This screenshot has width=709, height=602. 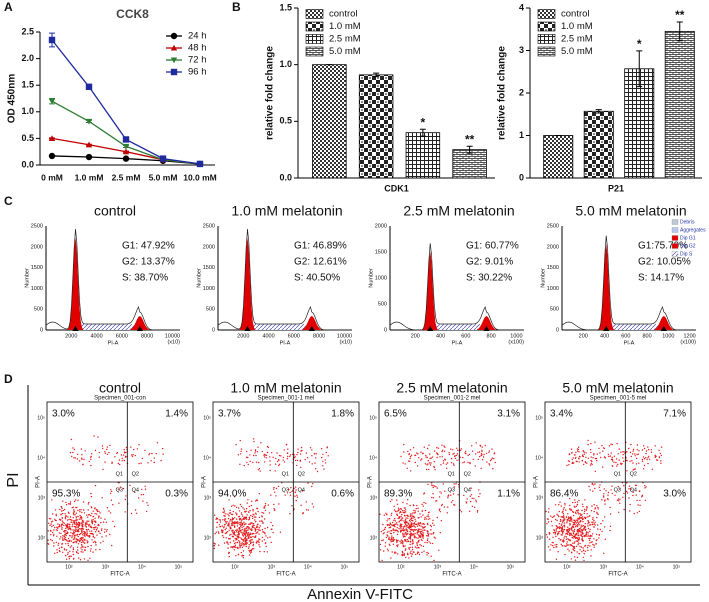 I want to click on x-tick-label: 10⁴, so click(x=474, y=567).